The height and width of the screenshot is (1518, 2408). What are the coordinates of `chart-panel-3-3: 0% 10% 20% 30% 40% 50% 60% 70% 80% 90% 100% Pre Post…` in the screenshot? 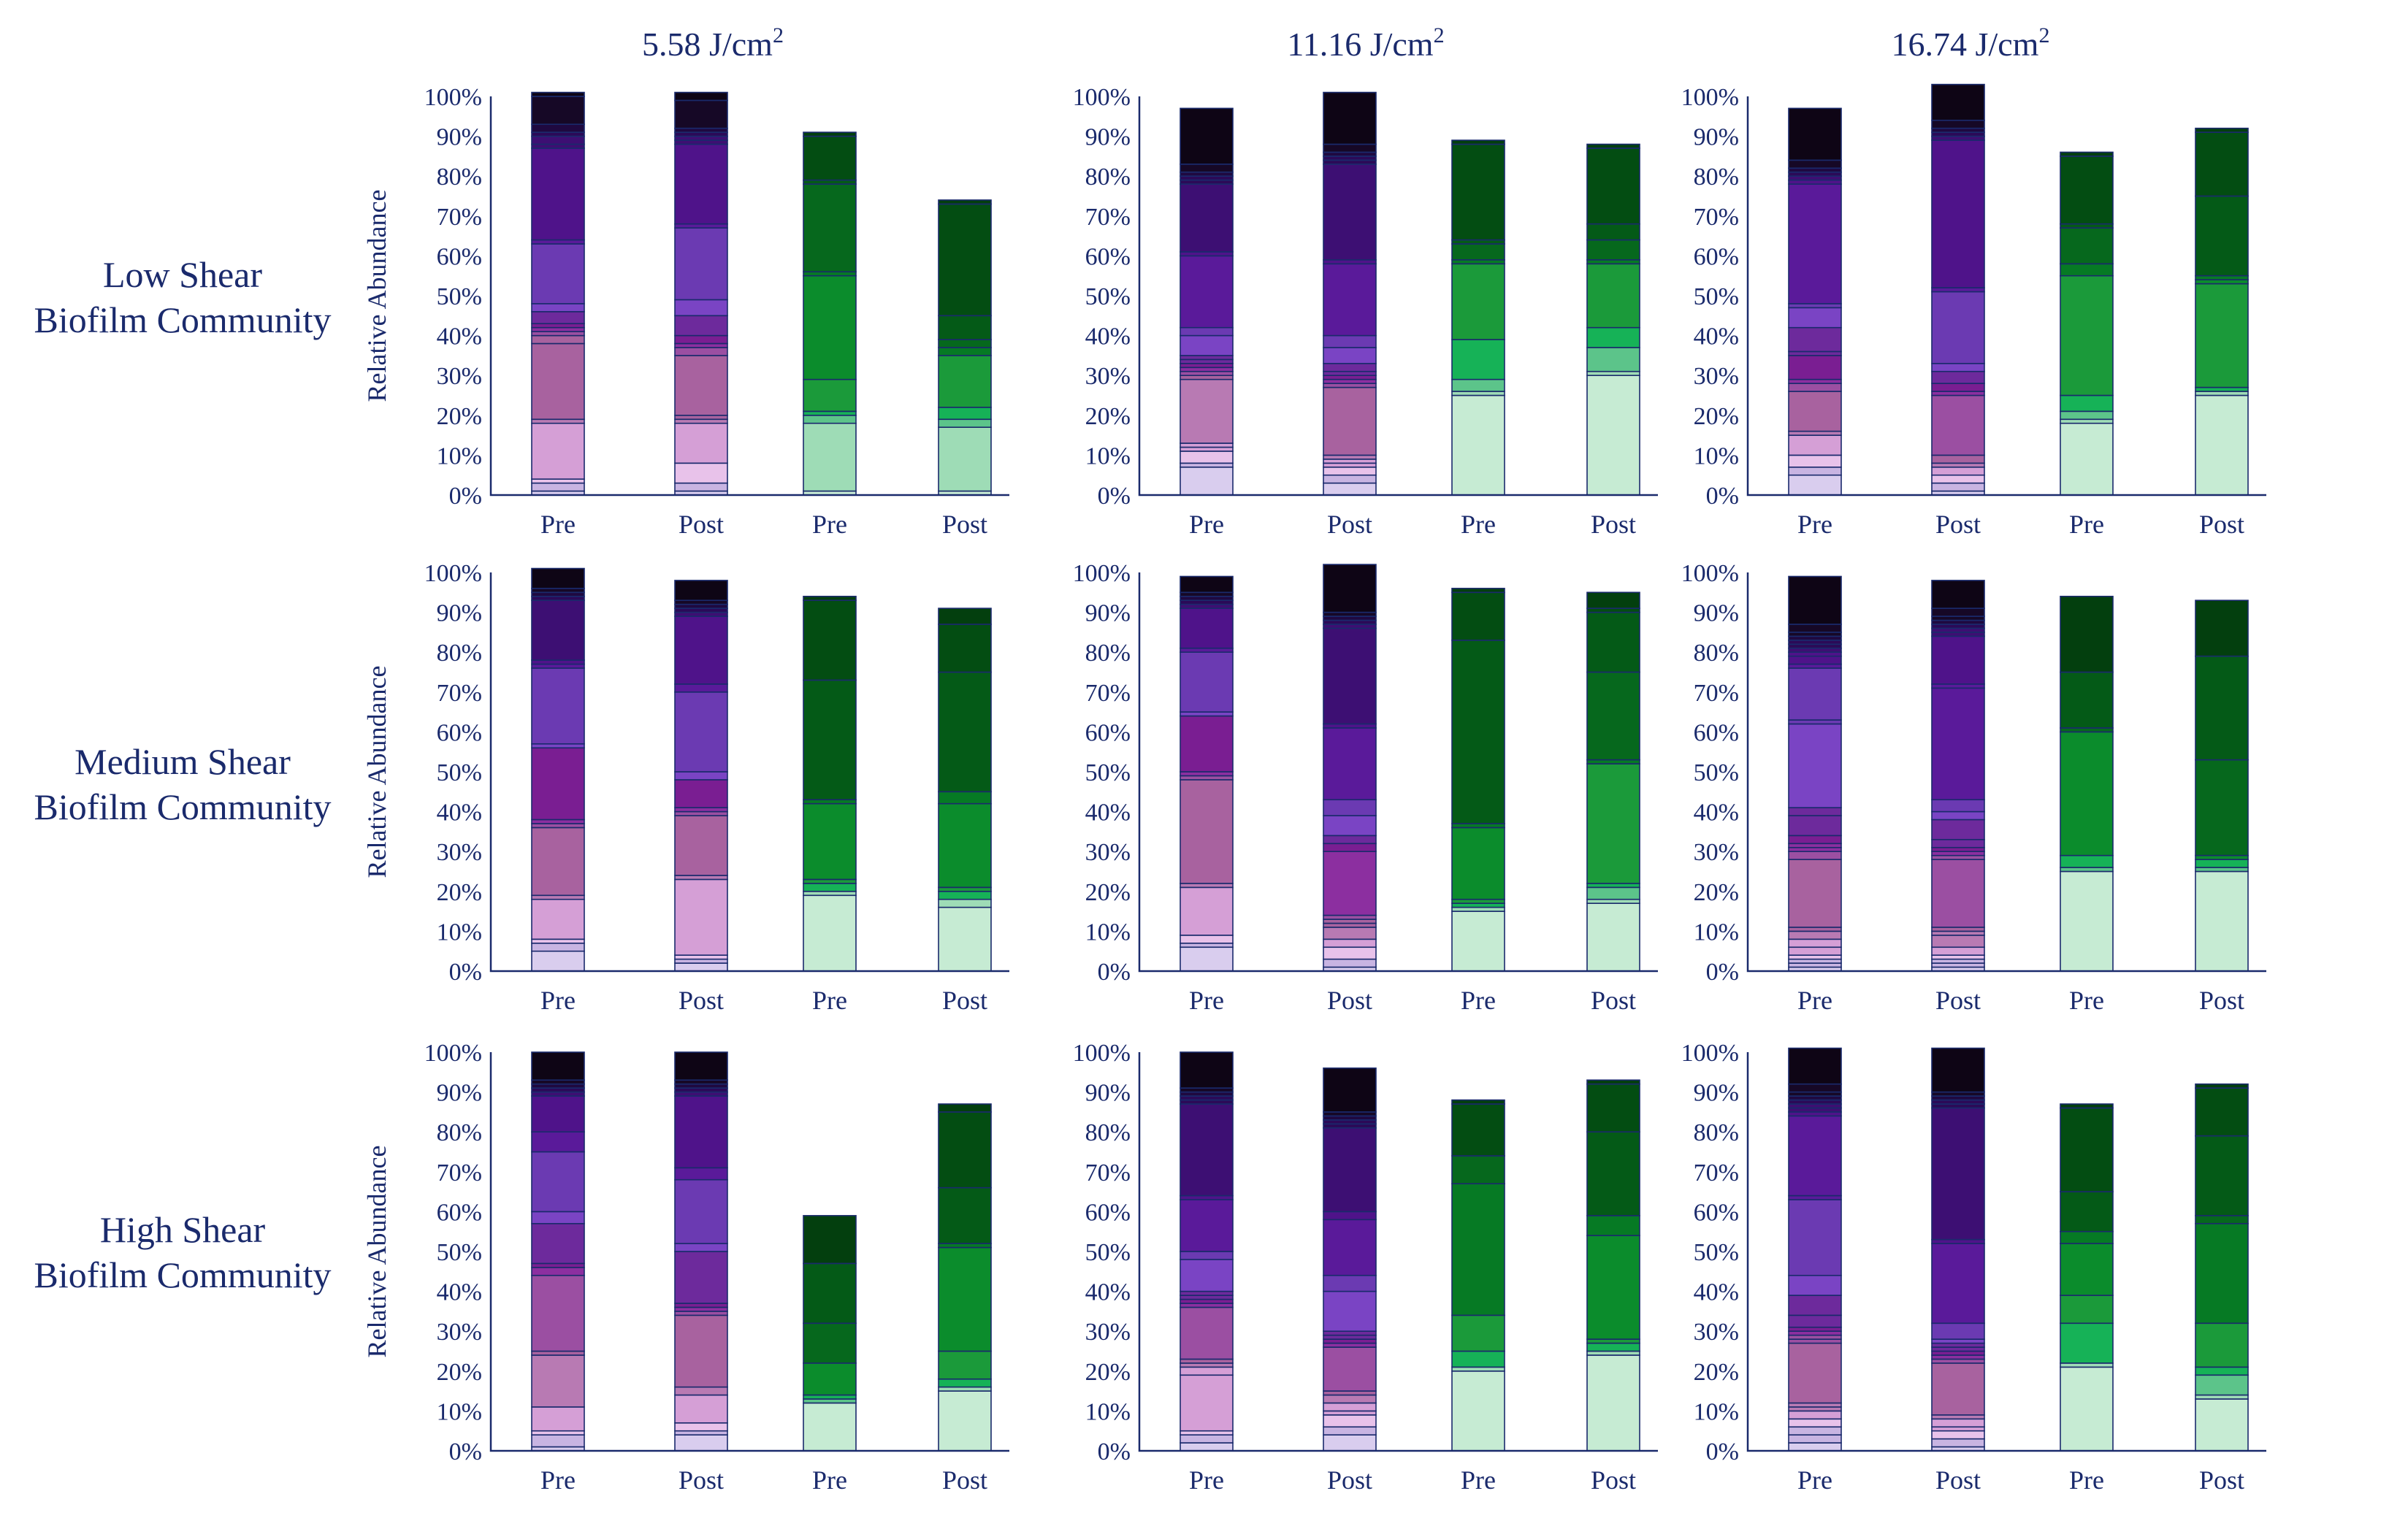 It's located at (1973, 1267).